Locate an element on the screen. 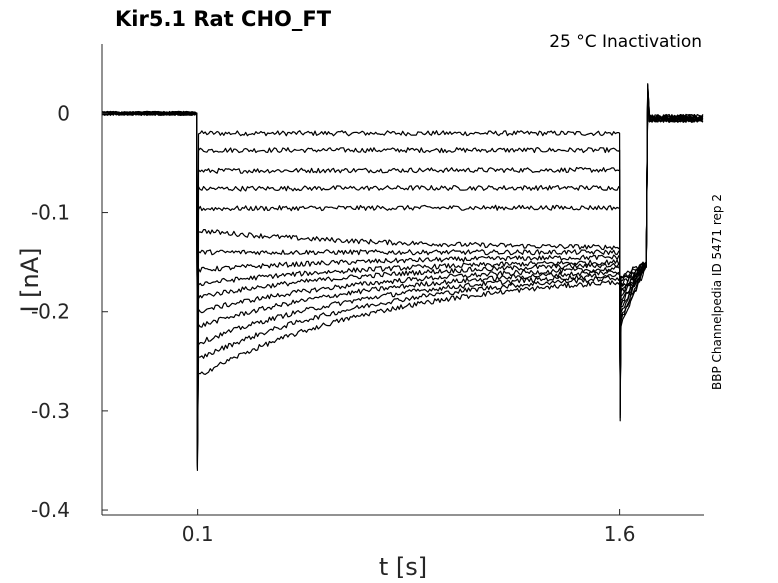 The height and width of the screenshot is (583, 778). chart-subtitle: 25 °C Inactivation is located at coordinates (625, 42).